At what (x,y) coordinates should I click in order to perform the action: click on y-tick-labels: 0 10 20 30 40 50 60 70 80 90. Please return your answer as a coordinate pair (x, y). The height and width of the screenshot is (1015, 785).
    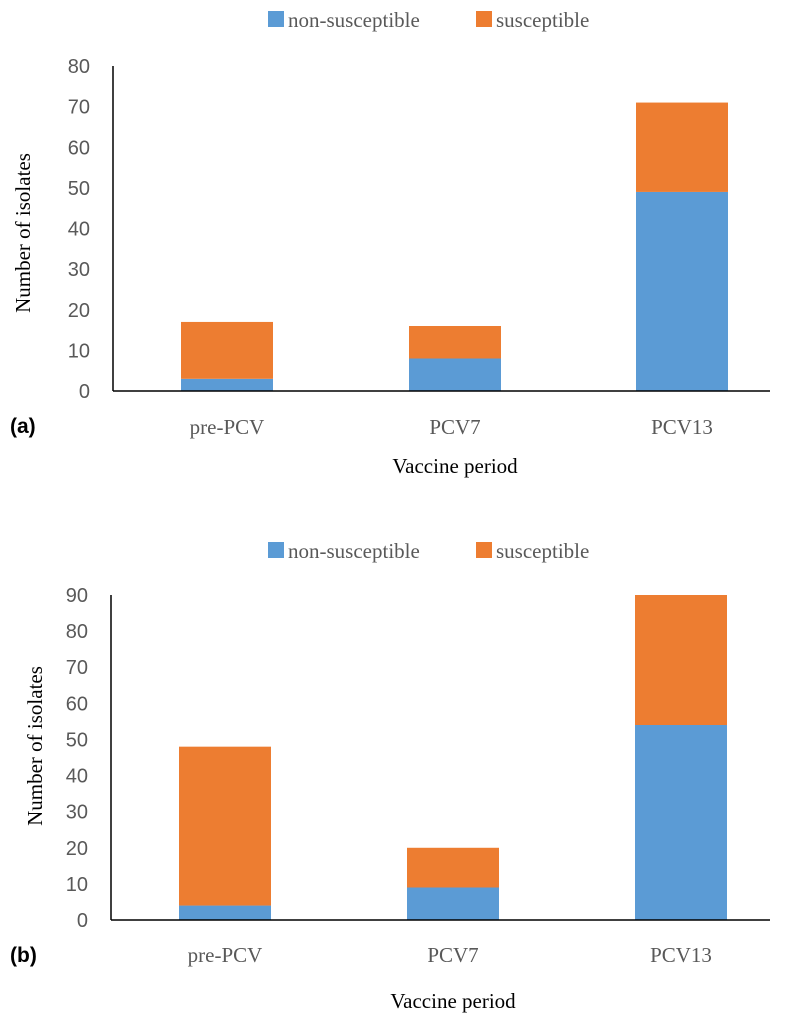
    Looking at the image, I should click on (77, 758).